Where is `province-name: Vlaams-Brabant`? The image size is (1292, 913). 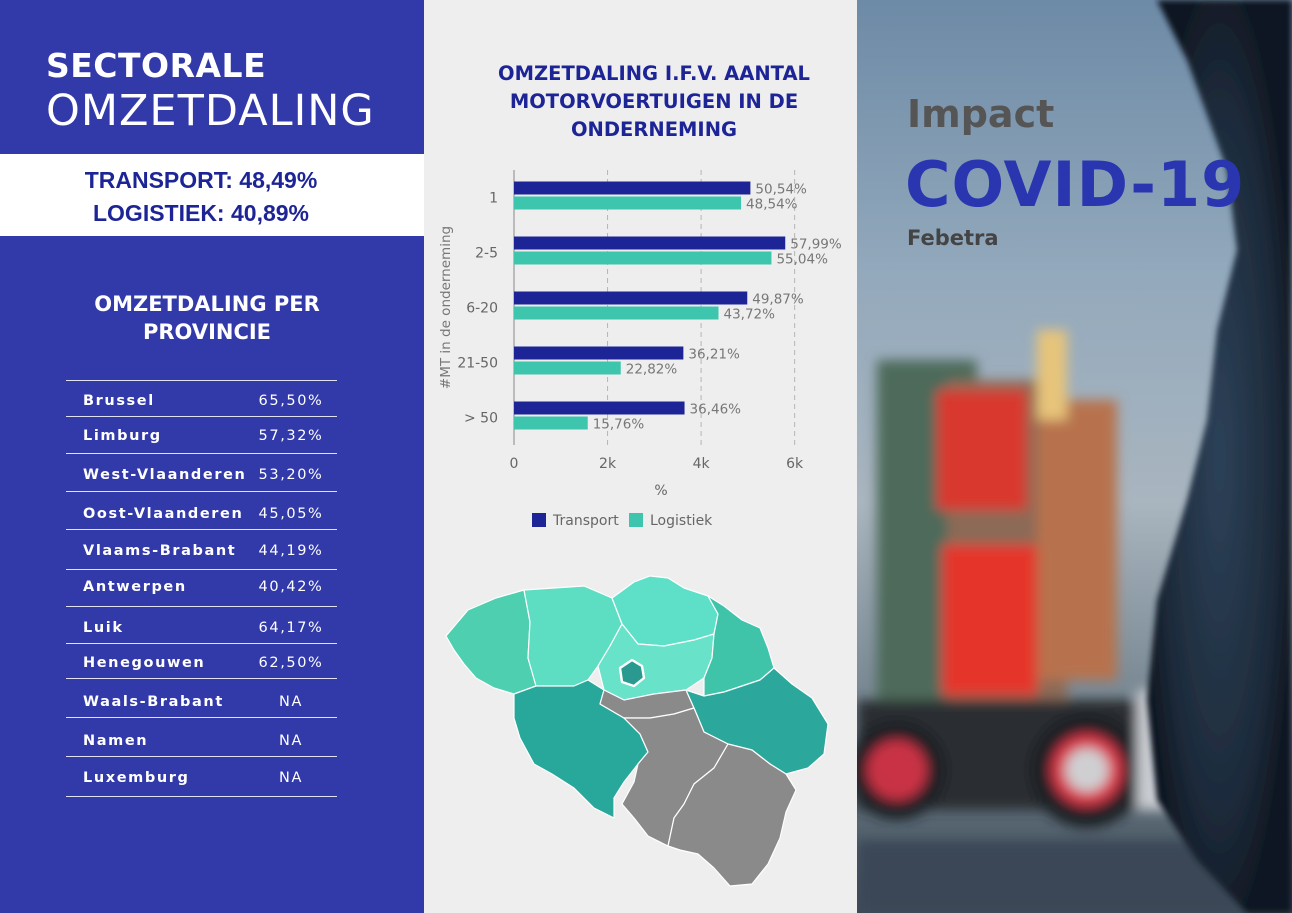
province-name: Vlaams-Brabant is located at coordinates (160, 551).